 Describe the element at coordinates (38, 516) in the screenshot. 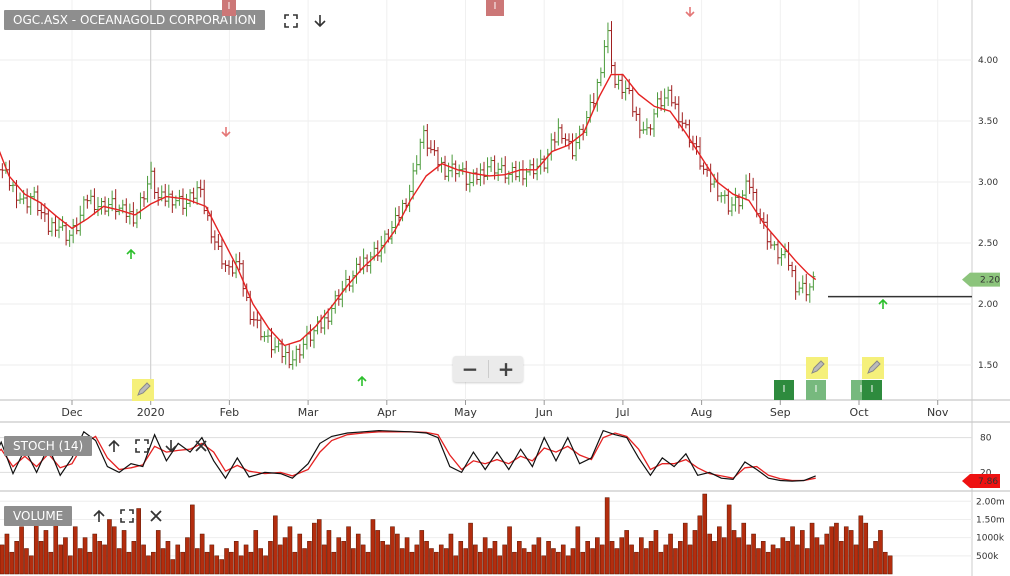

I see `volume-panel-label: VOLUME` at that location.